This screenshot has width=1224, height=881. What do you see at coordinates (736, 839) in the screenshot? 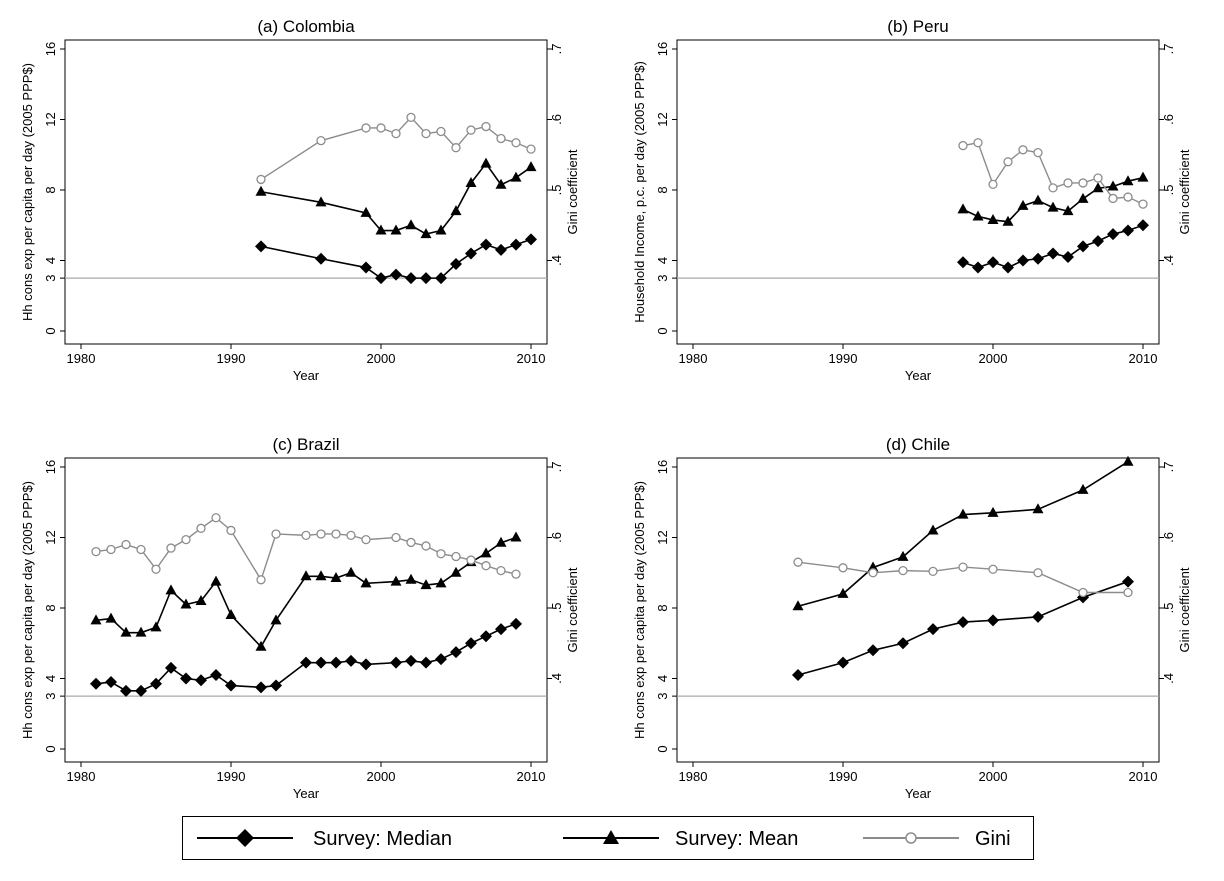
I see `legend-label-mean: Survey: Mean` at bounding box center [736, 839].